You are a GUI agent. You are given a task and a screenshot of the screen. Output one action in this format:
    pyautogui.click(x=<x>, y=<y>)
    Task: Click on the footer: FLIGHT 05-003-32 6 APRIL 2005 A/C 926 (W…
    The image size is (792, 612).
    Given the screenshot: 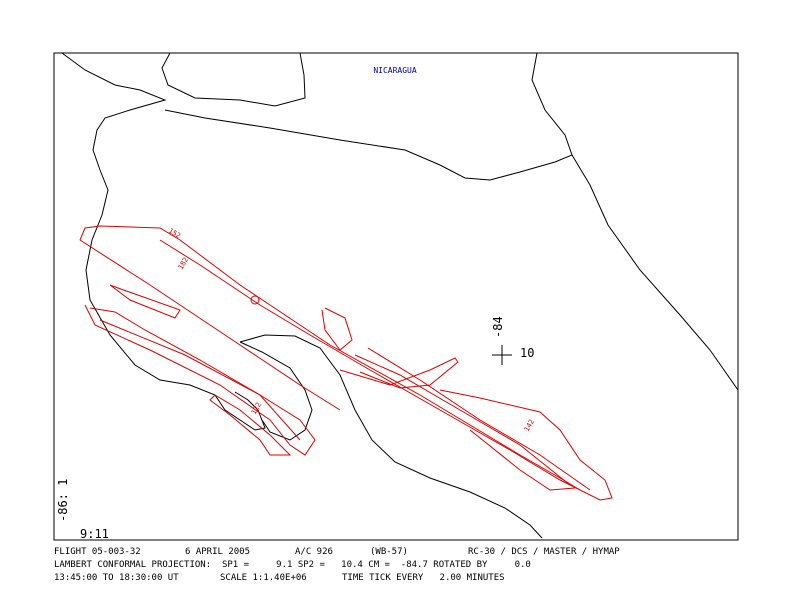 What is the action you would take?
    pyautogui.click(x=337, y=565)
    